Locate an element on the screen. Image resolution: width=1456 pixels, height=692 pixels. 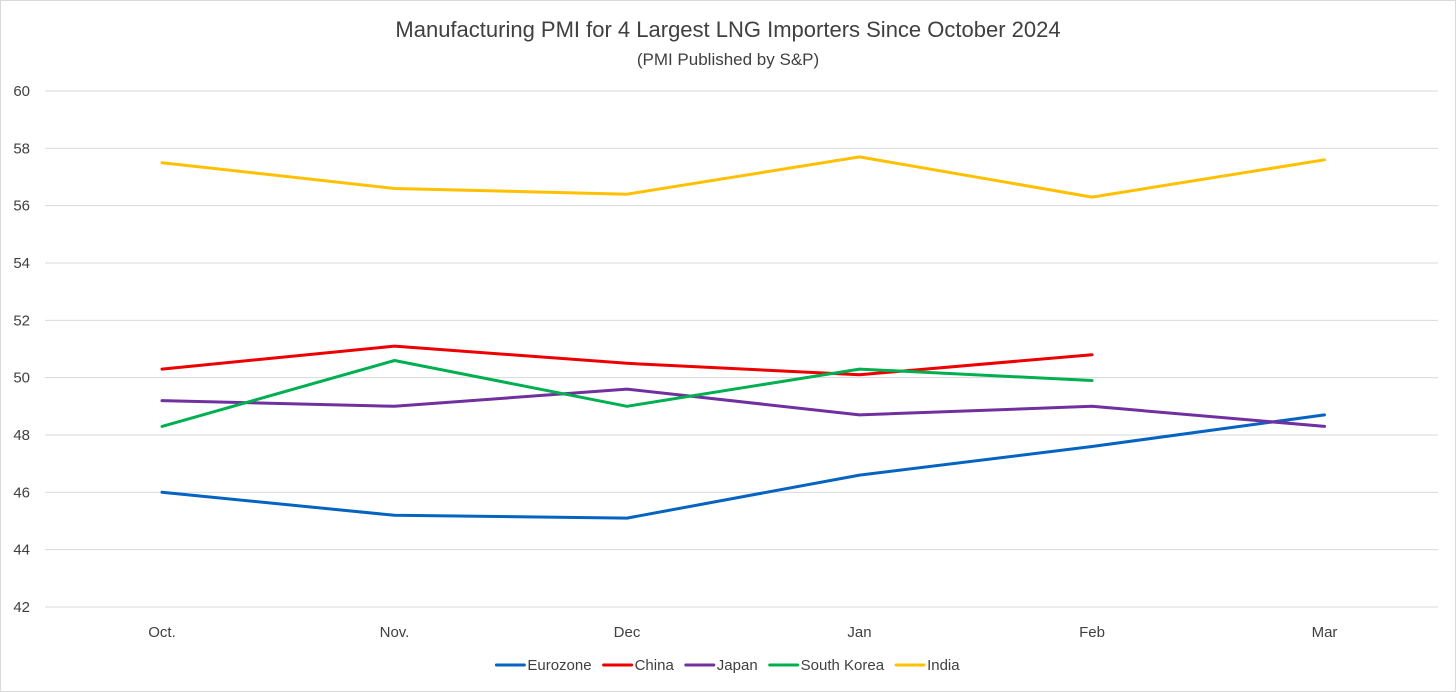
y-tick-label: 44 is located at coordinates (21, 550).